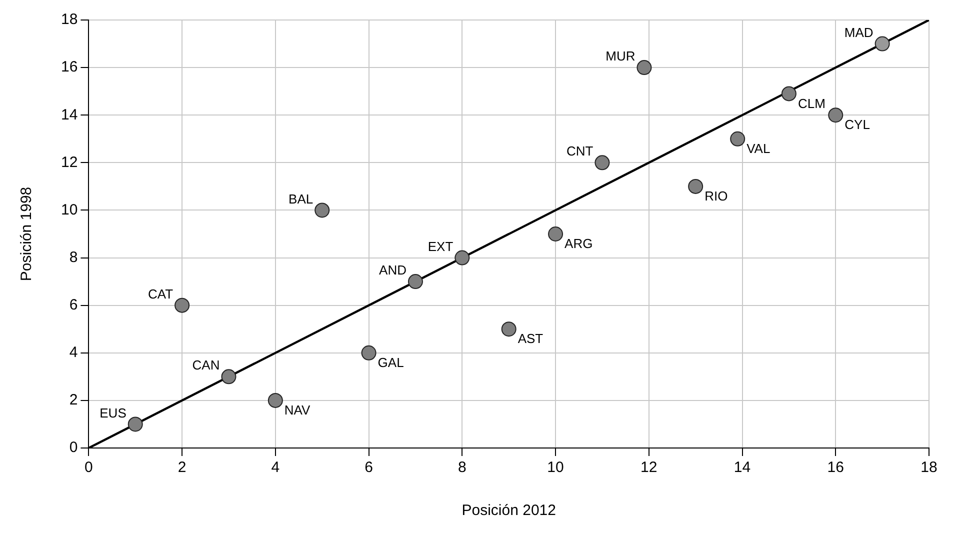 The width and height of the screenshot is (955, 536). What do you see at coordinates (182, 467) in the screenshot?
I see `x-tick-label: 2` at bounding box center [182, 467].